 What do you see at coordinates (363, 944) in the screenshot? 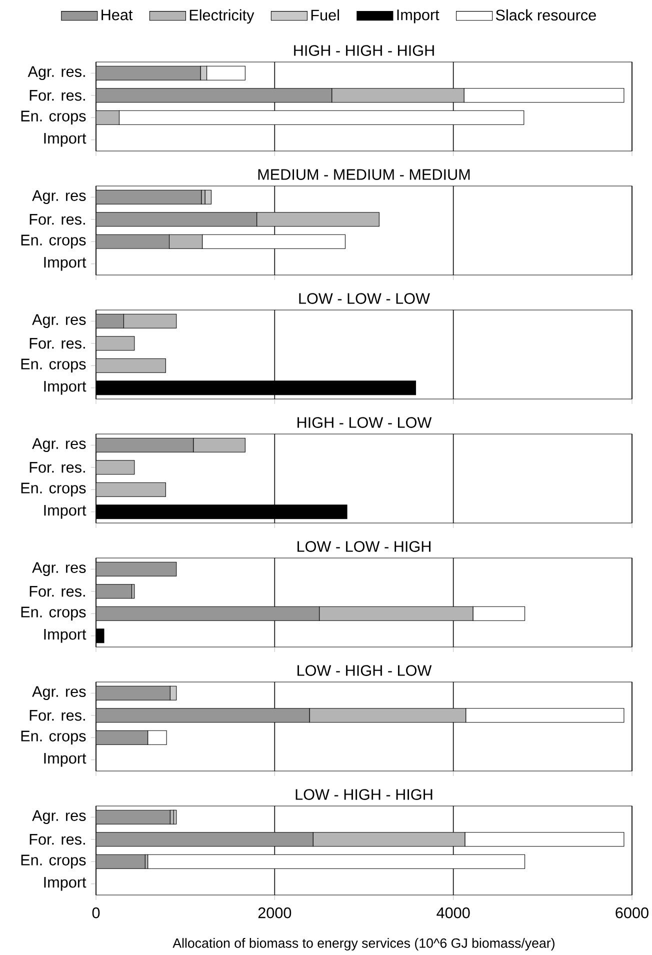
I see `x-axis-title: Allocation of biomass to energy services (10^6 GJ biomass/year)` at bounding box center [363, 944].